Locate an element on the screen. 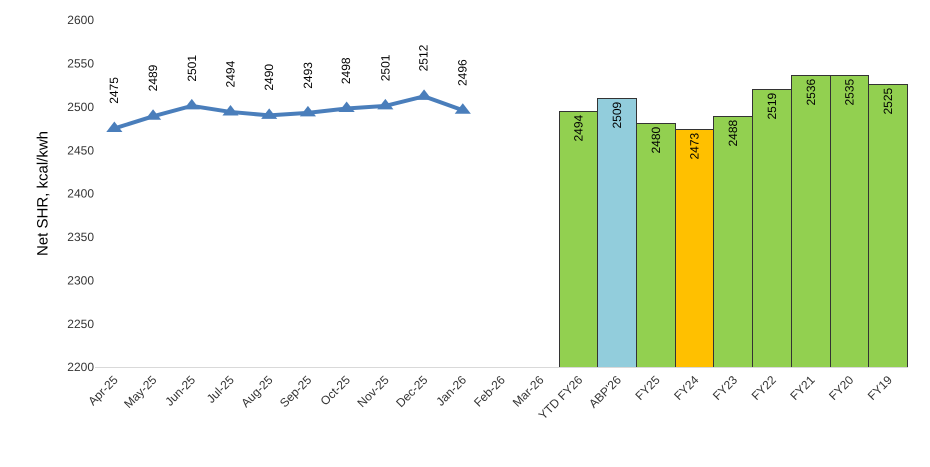 The height and width of the screenshot is (467, 930). data-label: 2490 is located at coordinates (269, 77).